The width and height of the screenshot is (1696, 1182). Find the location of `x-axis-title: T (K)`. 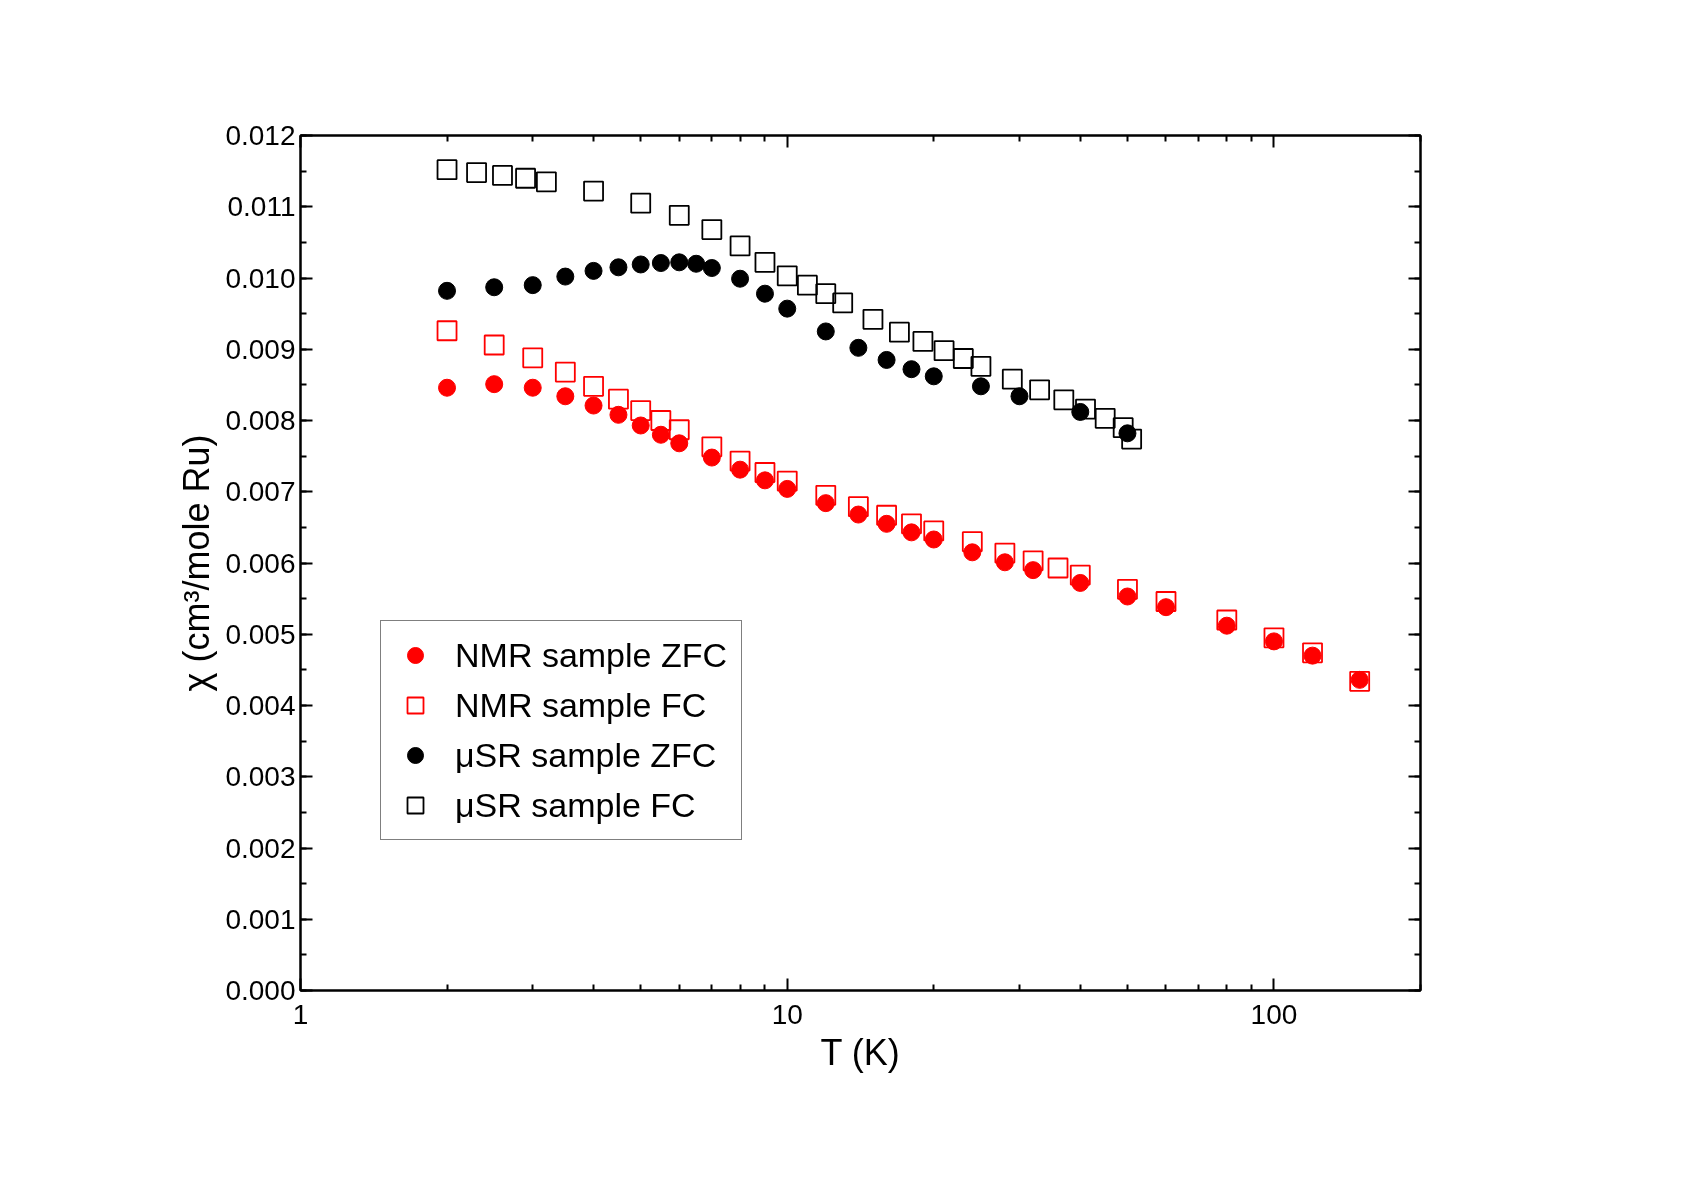

x-axis-title: T (K) is located at coordinates (860, 1052).